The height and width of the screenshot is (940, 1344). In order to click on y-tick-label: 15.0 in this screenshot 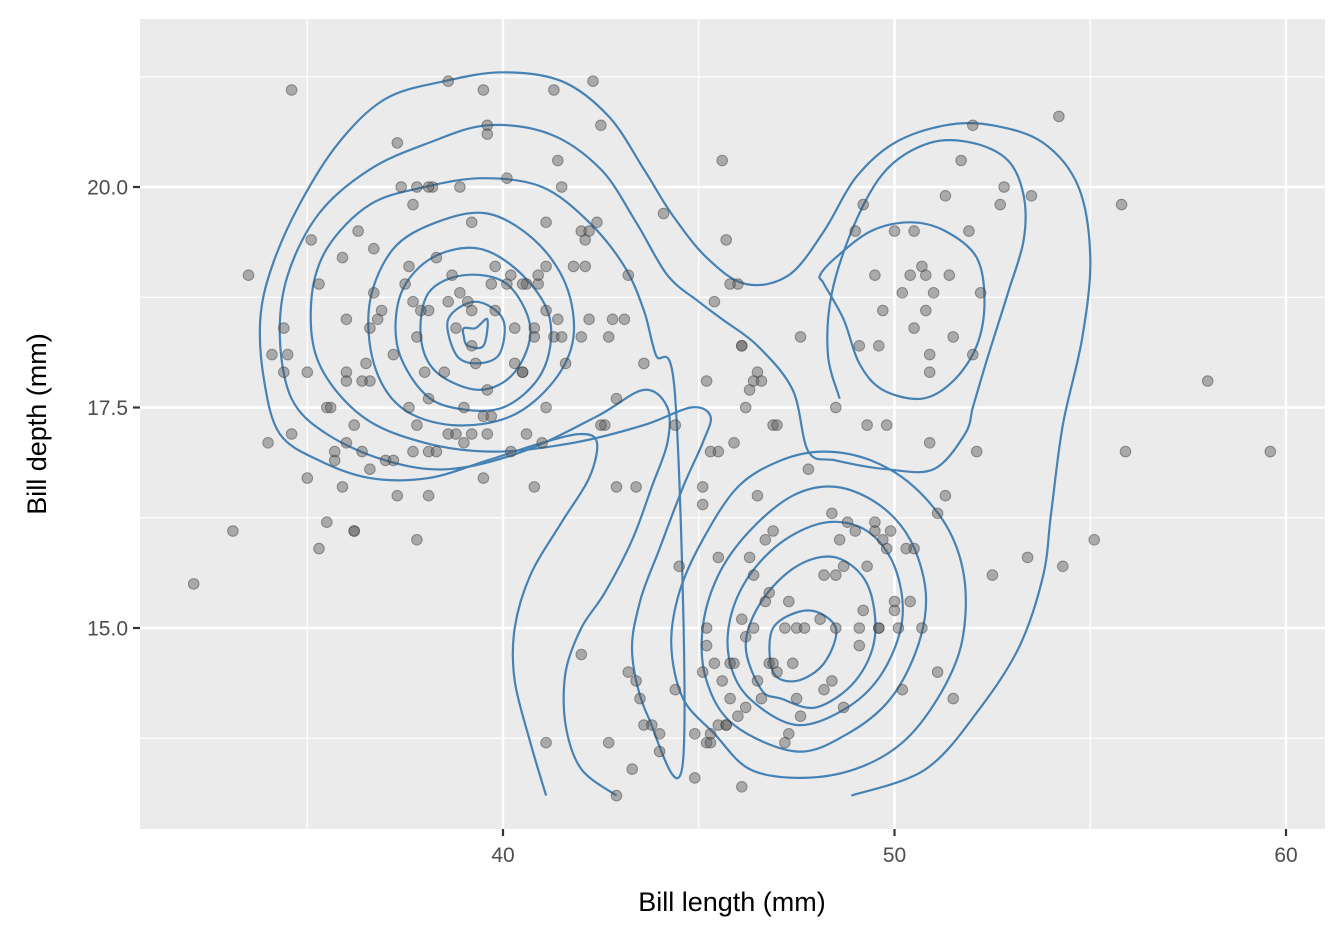, I will do `click(107, 629)`.